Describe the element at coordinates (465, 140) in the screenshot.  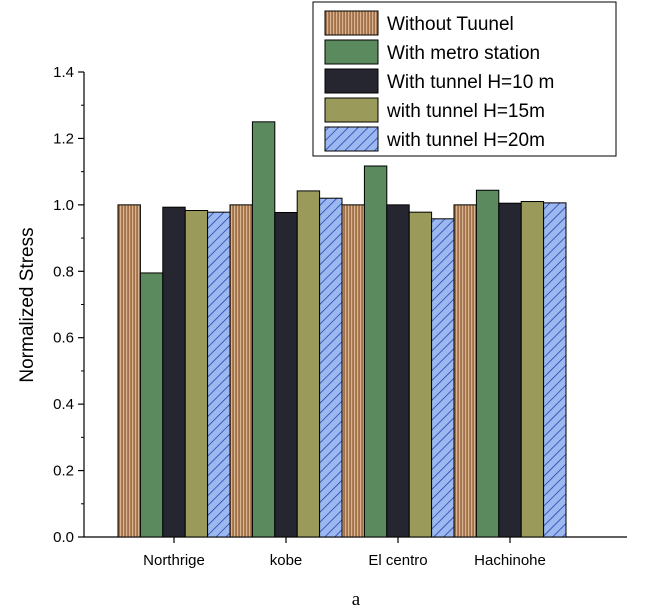
I see `legend-label: with tunnel H=20m` at that location.